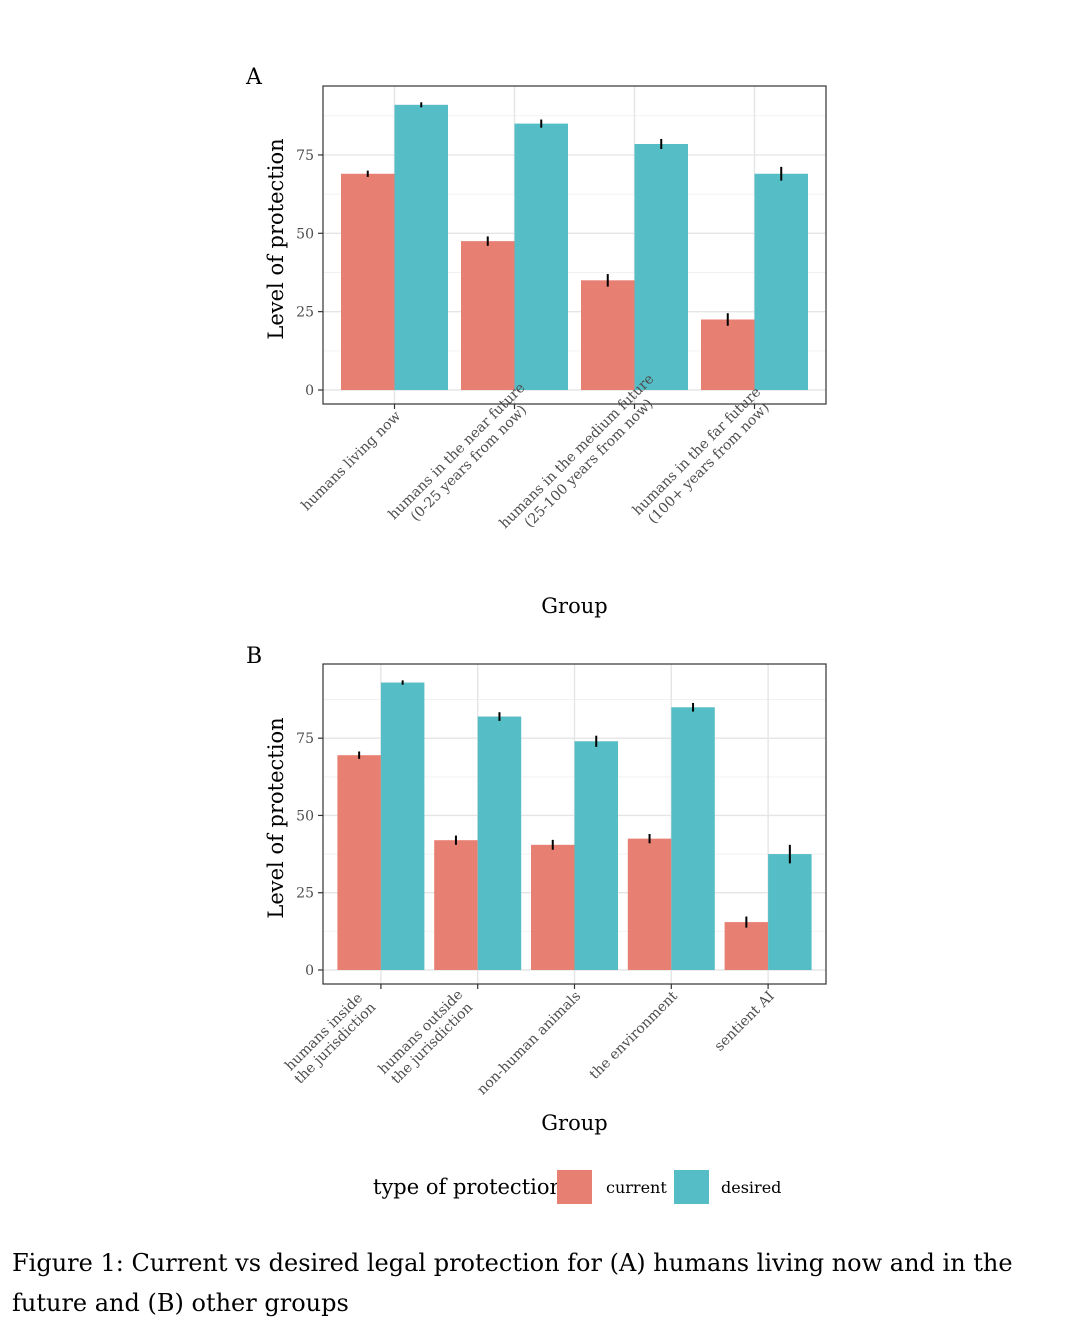  I want to click on legend-label-current: current, so click(636, 1187).